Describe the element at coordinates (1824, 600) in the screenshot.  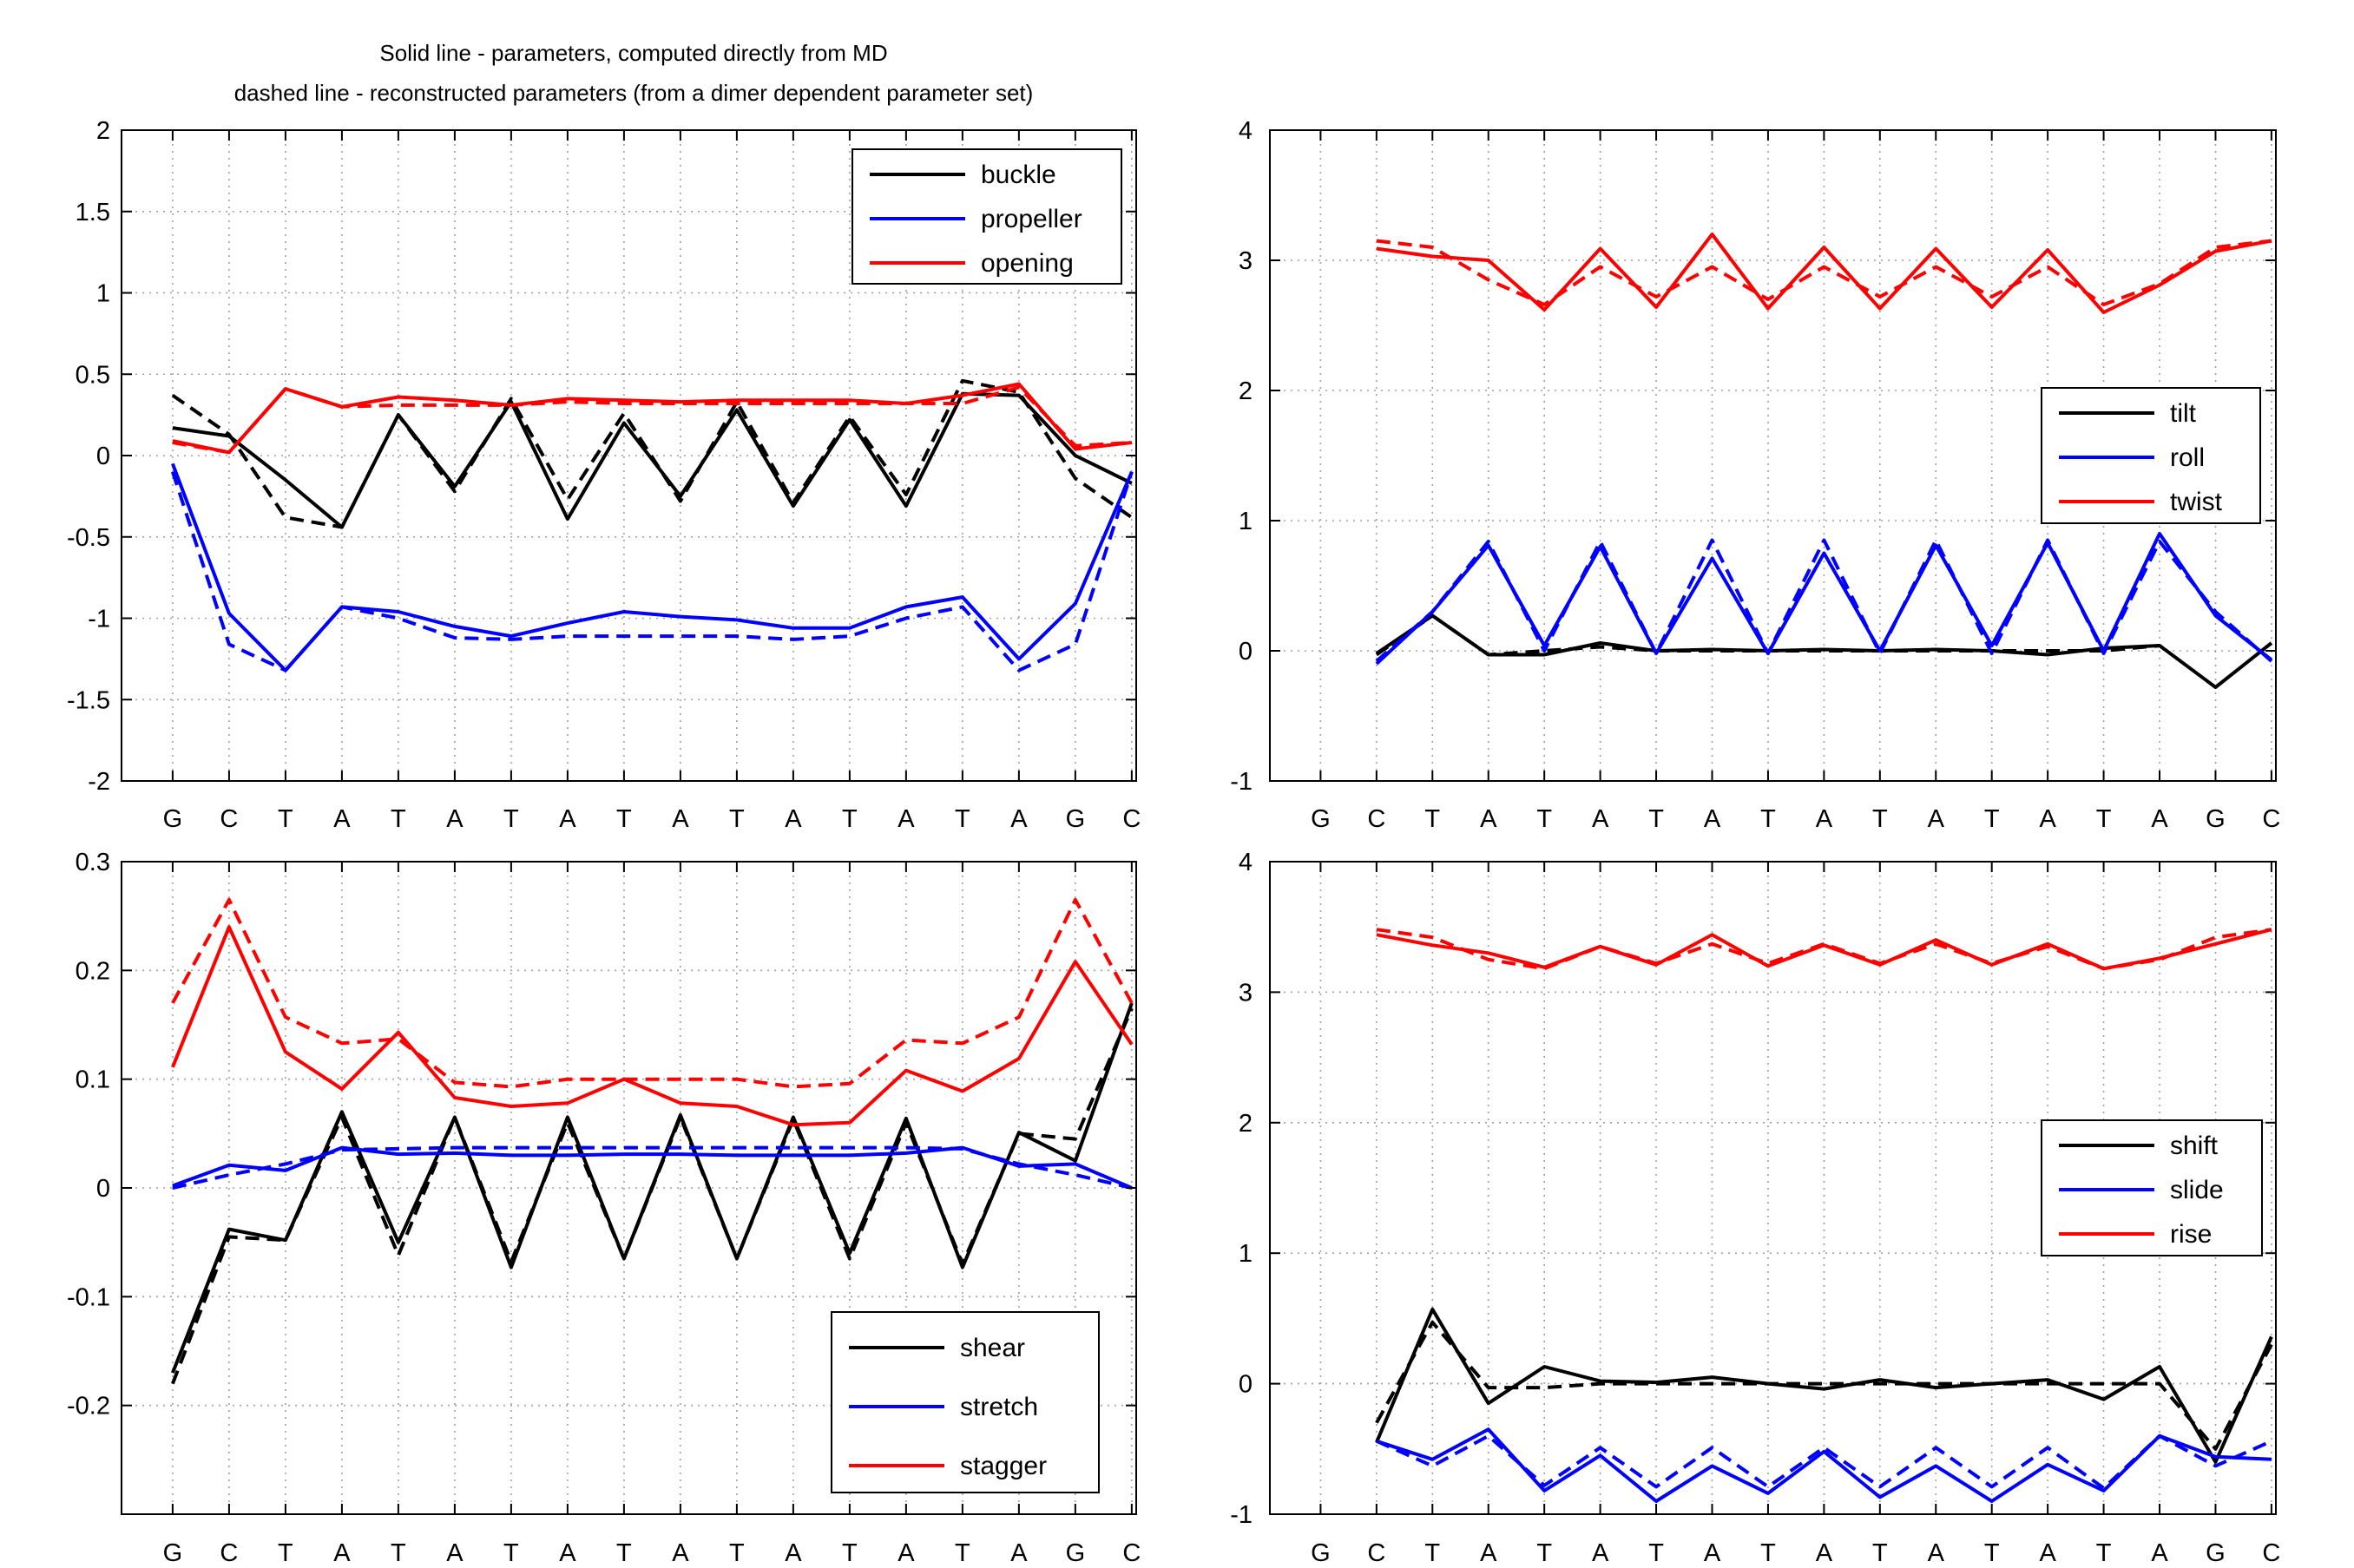
I see `series-line-roll-dashed` at that location.